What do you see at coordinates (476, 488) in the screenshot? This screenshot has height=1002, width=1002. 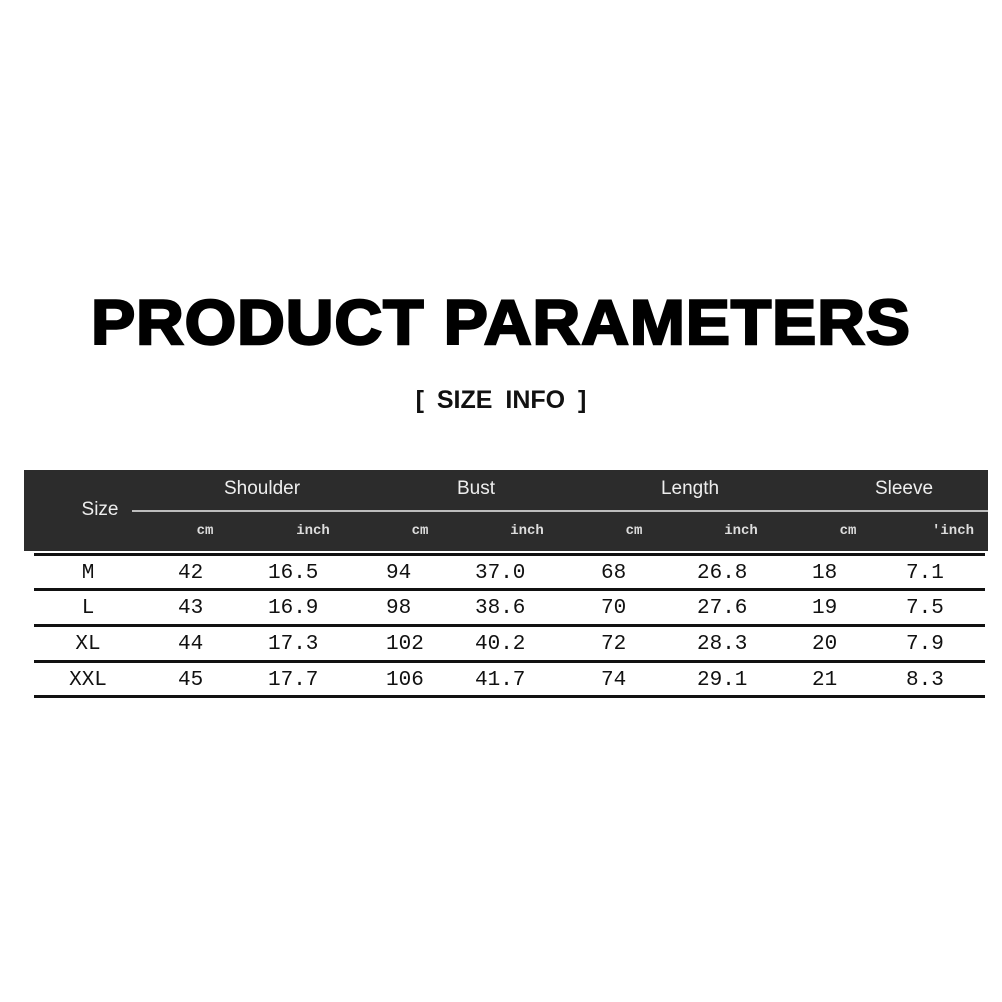 I see `group-header-bust: Bust` at bounding box center [476, 488].